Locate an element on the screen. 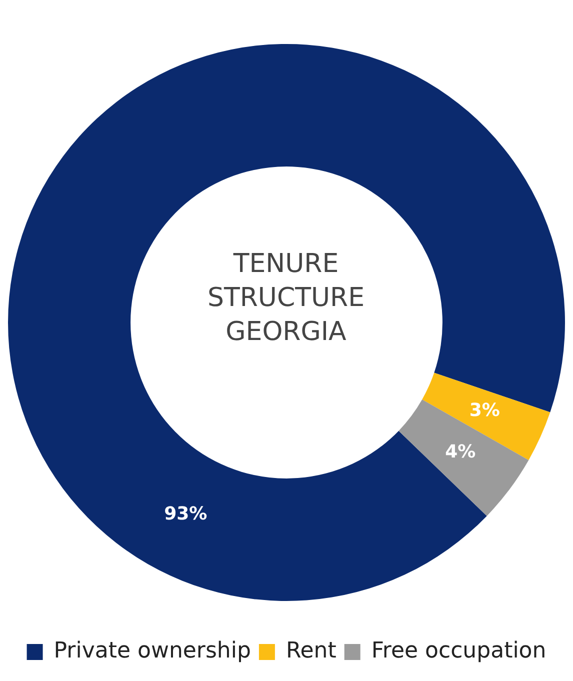  data-label: 93% is located at coordinates (186, 514).